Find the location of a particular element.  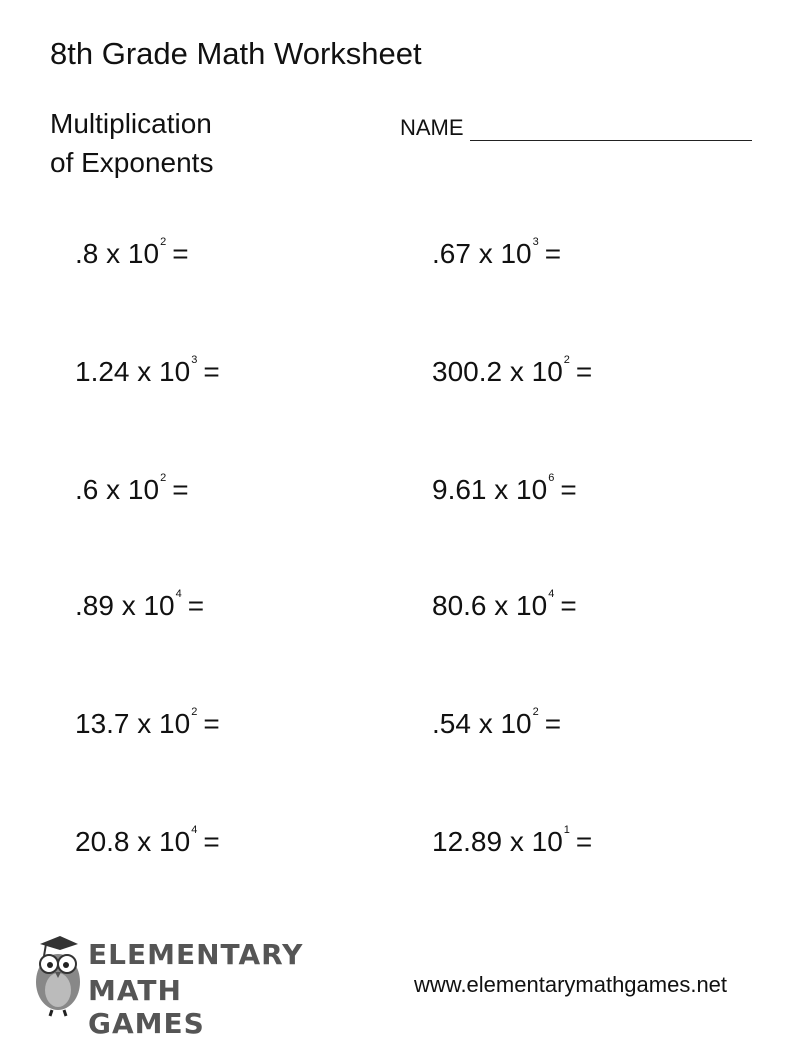

problem-exponent: 6 is located at coordinates (551, 478).